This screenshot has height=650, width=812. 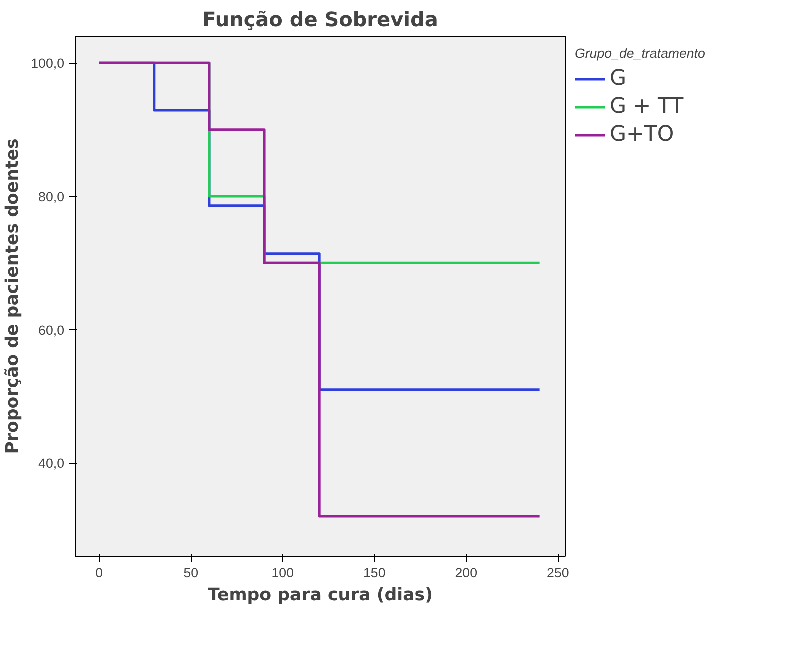 What do you see at coordinates (48, 64) in the screenshot?
I see `y-tick-label: 100,0` at bounding box center [48, 64].